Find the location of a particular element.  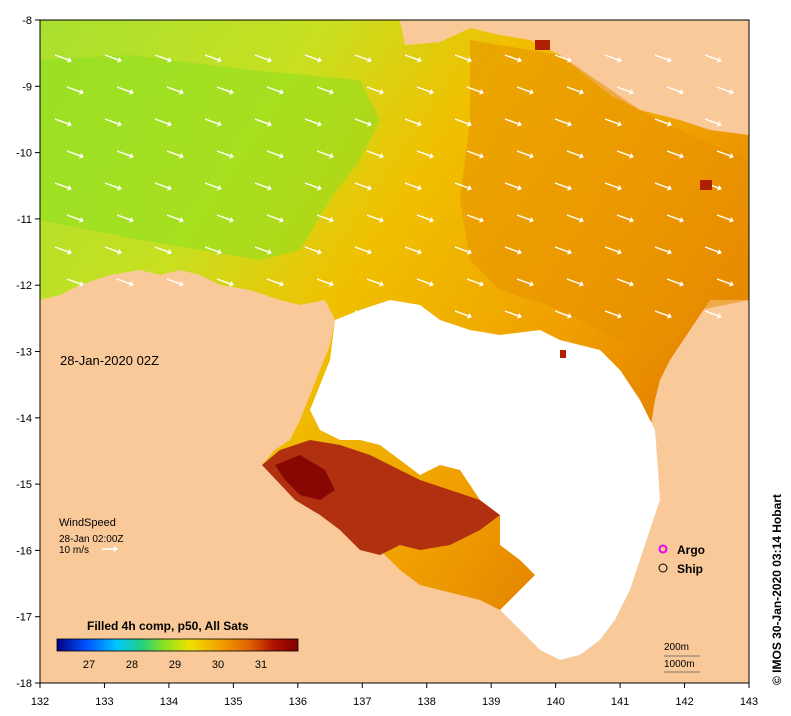

lat-tick-label: -11 is located at coordinates (24, 220).